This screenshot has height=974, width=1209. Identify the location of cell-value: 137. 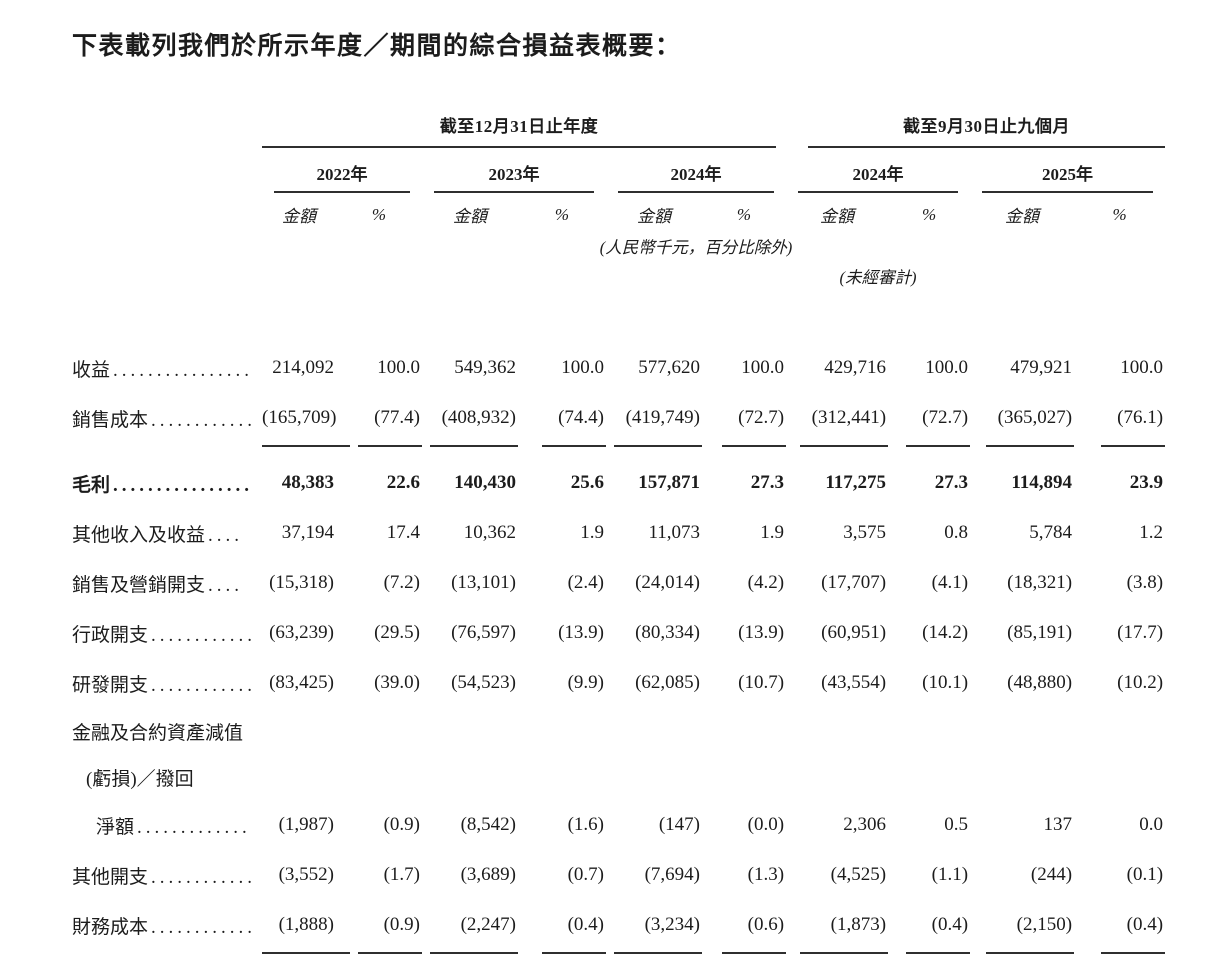
(1058, 824).